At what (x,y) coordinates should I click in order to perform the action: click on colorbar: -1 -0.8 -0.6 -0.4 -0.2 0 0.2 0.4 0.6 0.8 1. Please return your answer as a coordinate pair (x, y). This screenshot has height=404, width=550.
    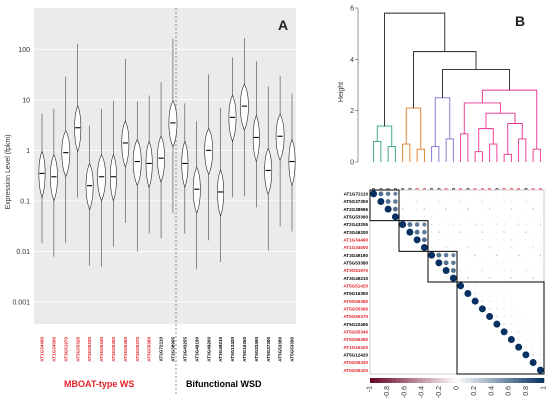
    Looking at the image, I should click on (457, 388).